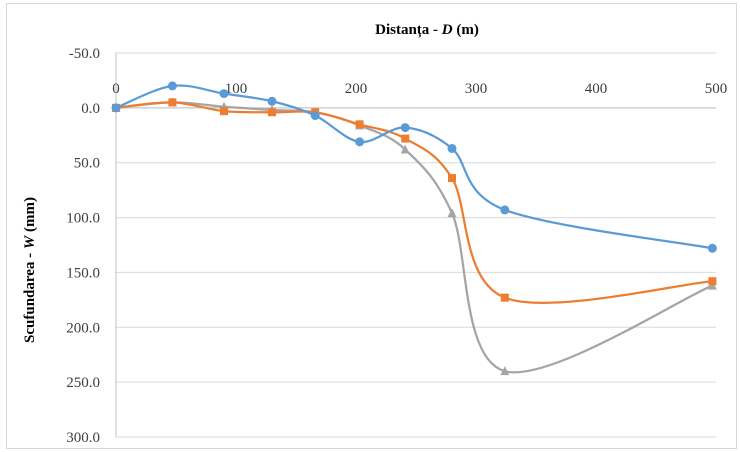  I want to click on y-axis-title: Scufundarea - W (mm), so click(30, 270).